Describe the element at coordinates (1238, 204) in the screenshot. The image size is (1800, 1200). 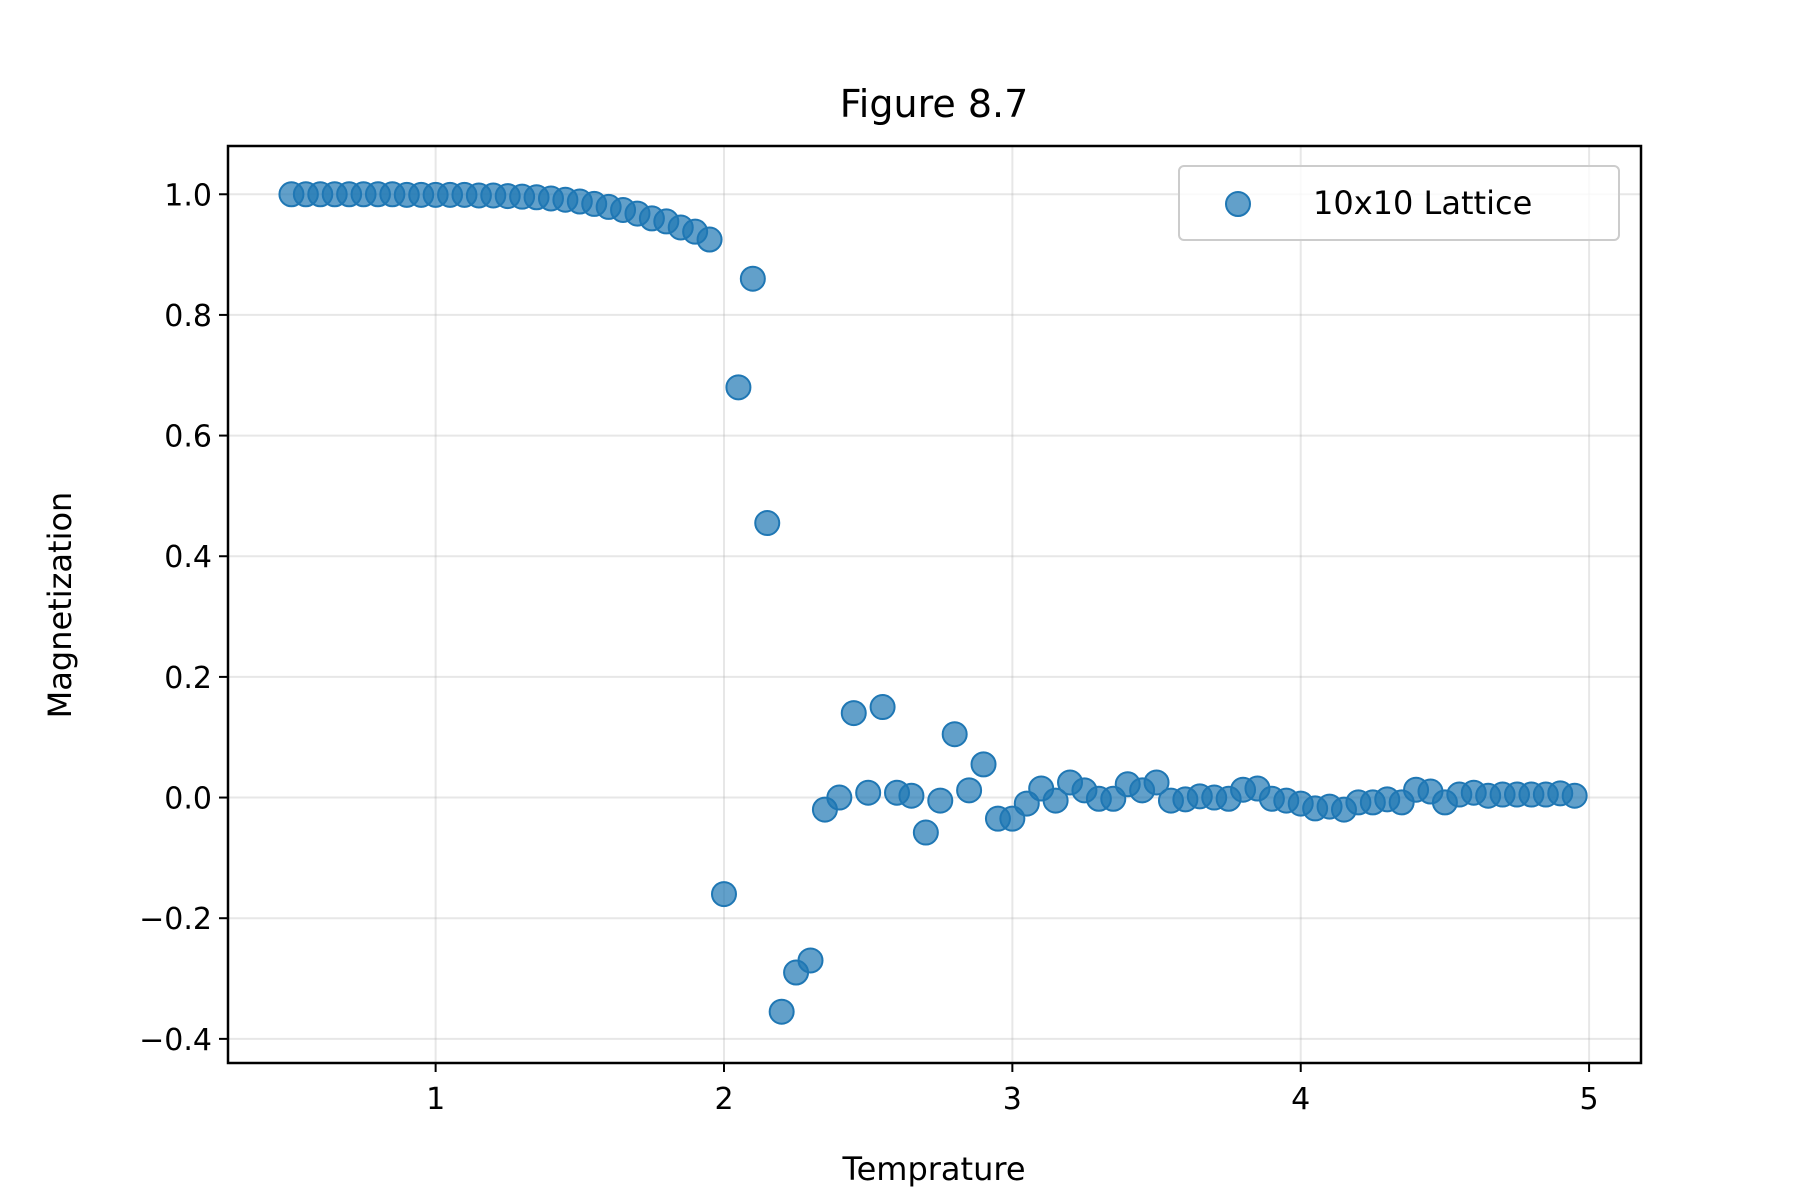
I see `legend-marker` at that location.